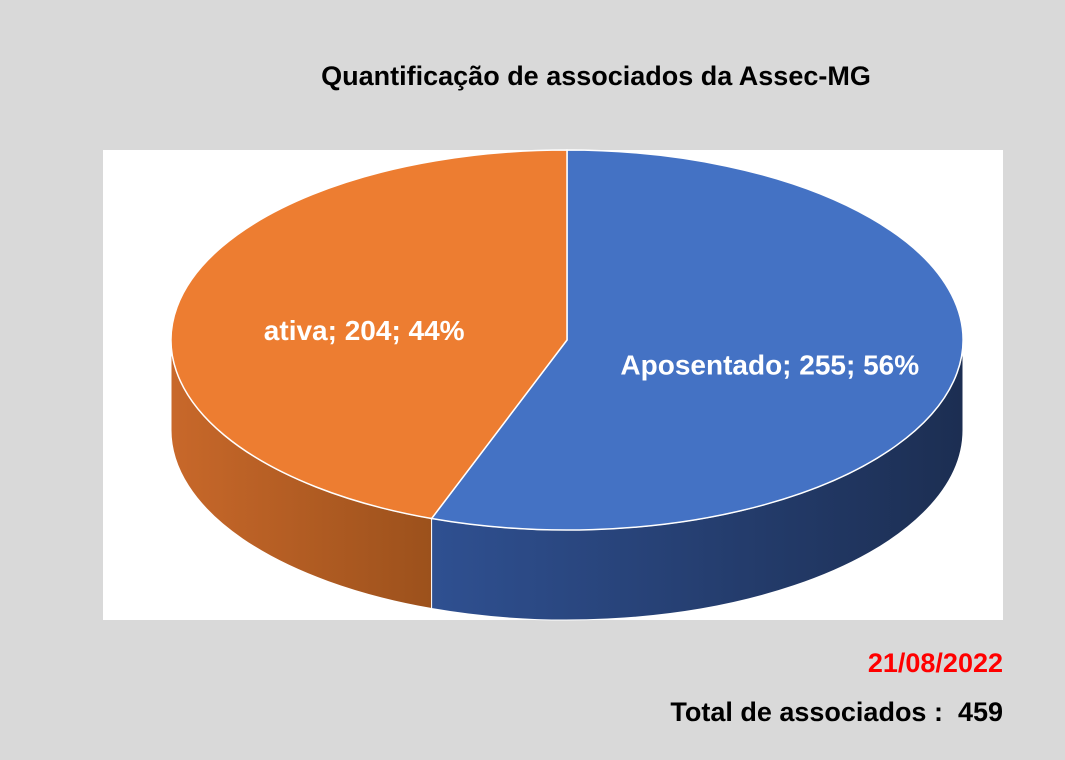  Describe the element at coordinates (364, 330) in the screenshot. I see `data-label: ativa; 204; 44%` at that location.